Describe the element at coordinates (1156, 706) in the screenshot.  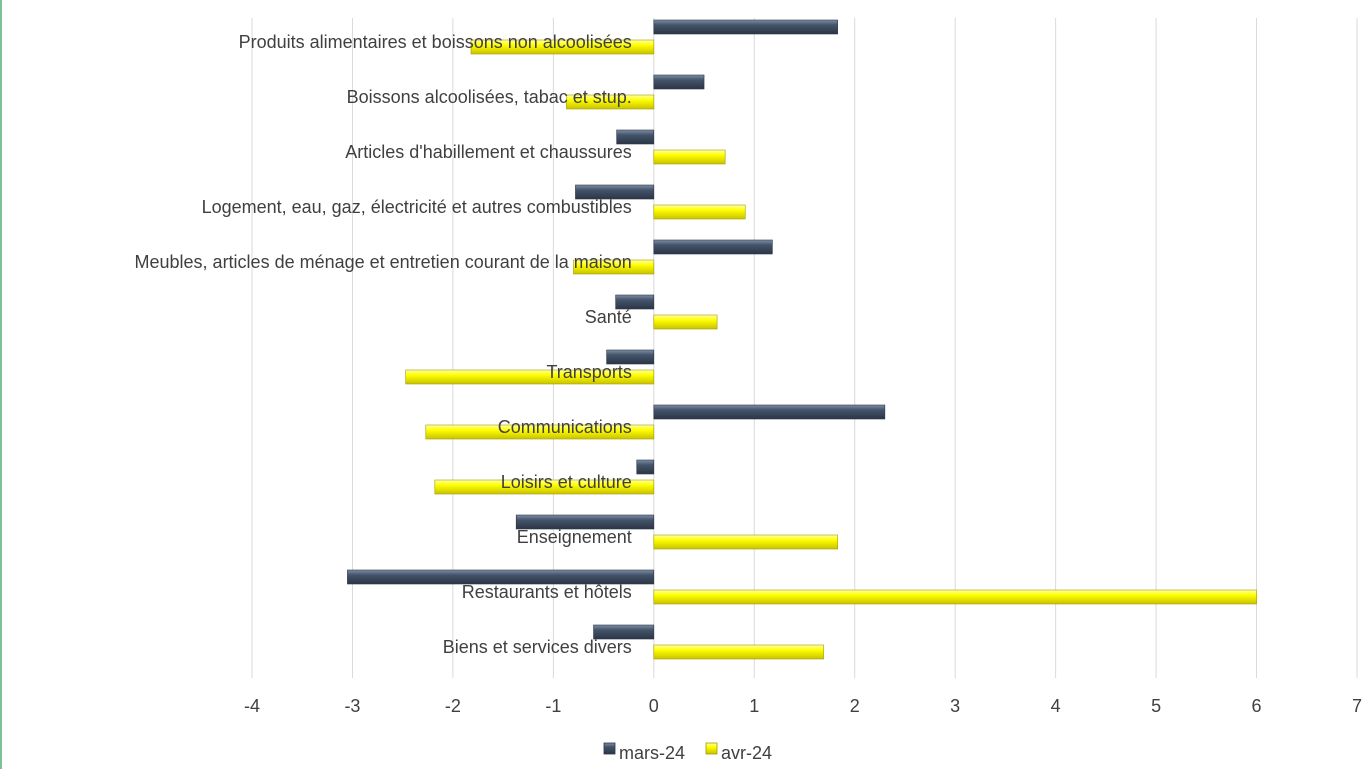
I see `x-tick-label: 5` at that location.